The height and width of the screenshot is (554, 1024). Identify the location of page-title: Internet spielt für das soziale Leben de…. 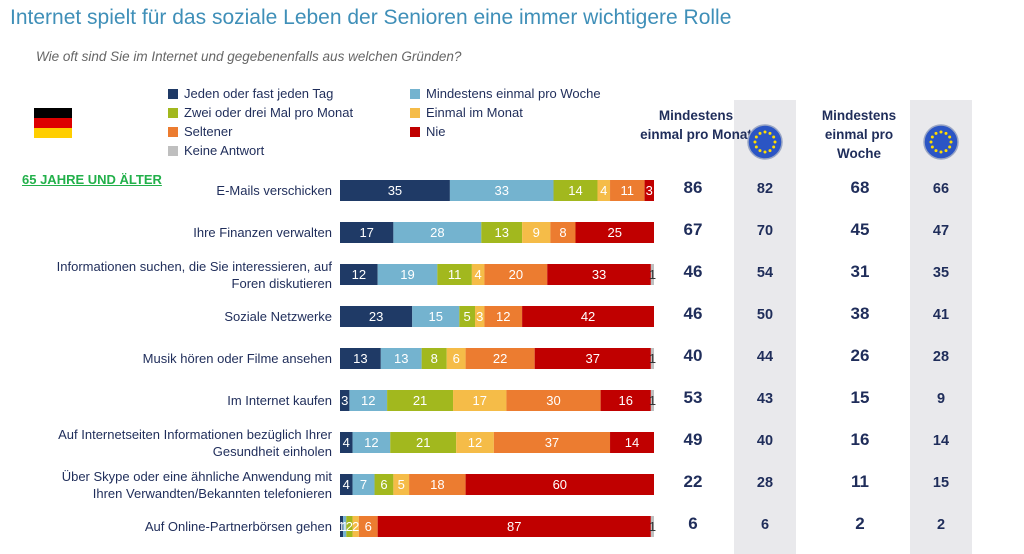
(371, 17).